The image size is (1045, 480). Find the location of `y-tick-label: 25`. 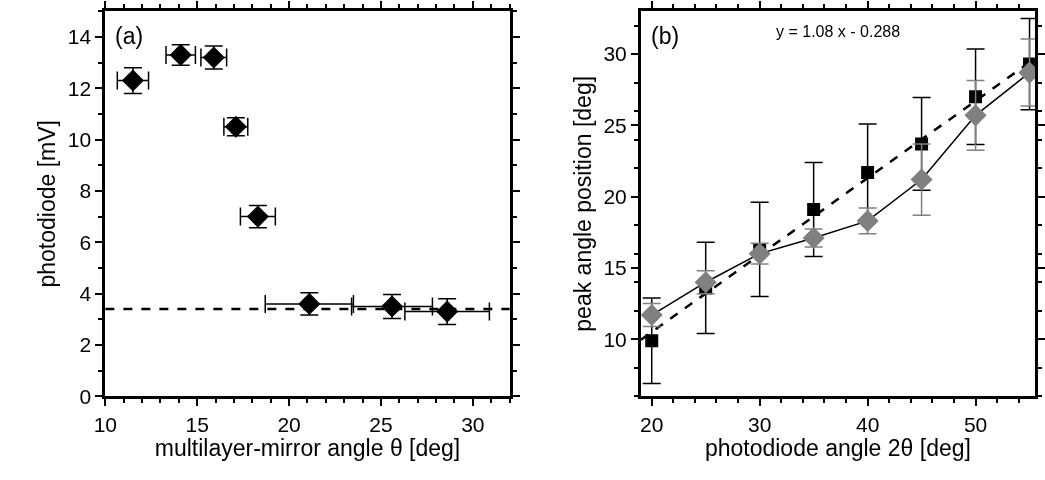

y-tick-label: 25 is located at coordinates (615, 125).